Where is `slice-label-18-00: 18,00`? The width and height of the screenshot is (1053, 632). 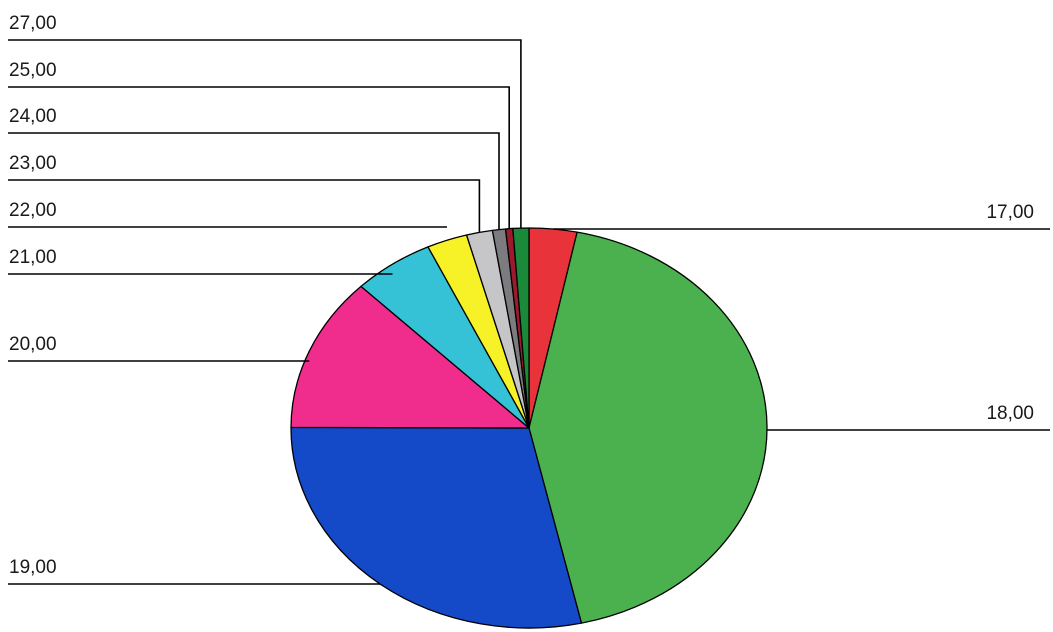 slice-label-18-00: 18,00 is located at coordinates (1010, 413).